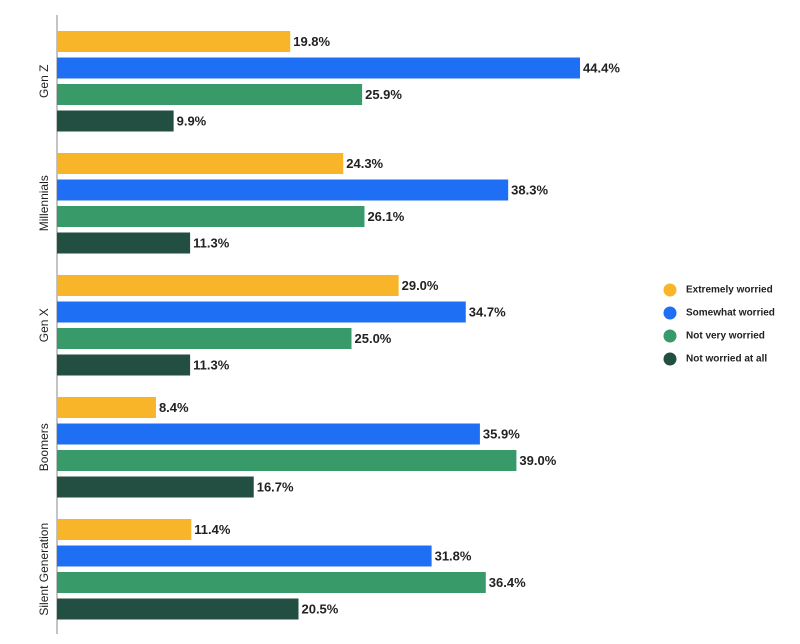 This screenshot has height=644, width=800. I want to click on value-label: 19.8%, so click(311, 41).